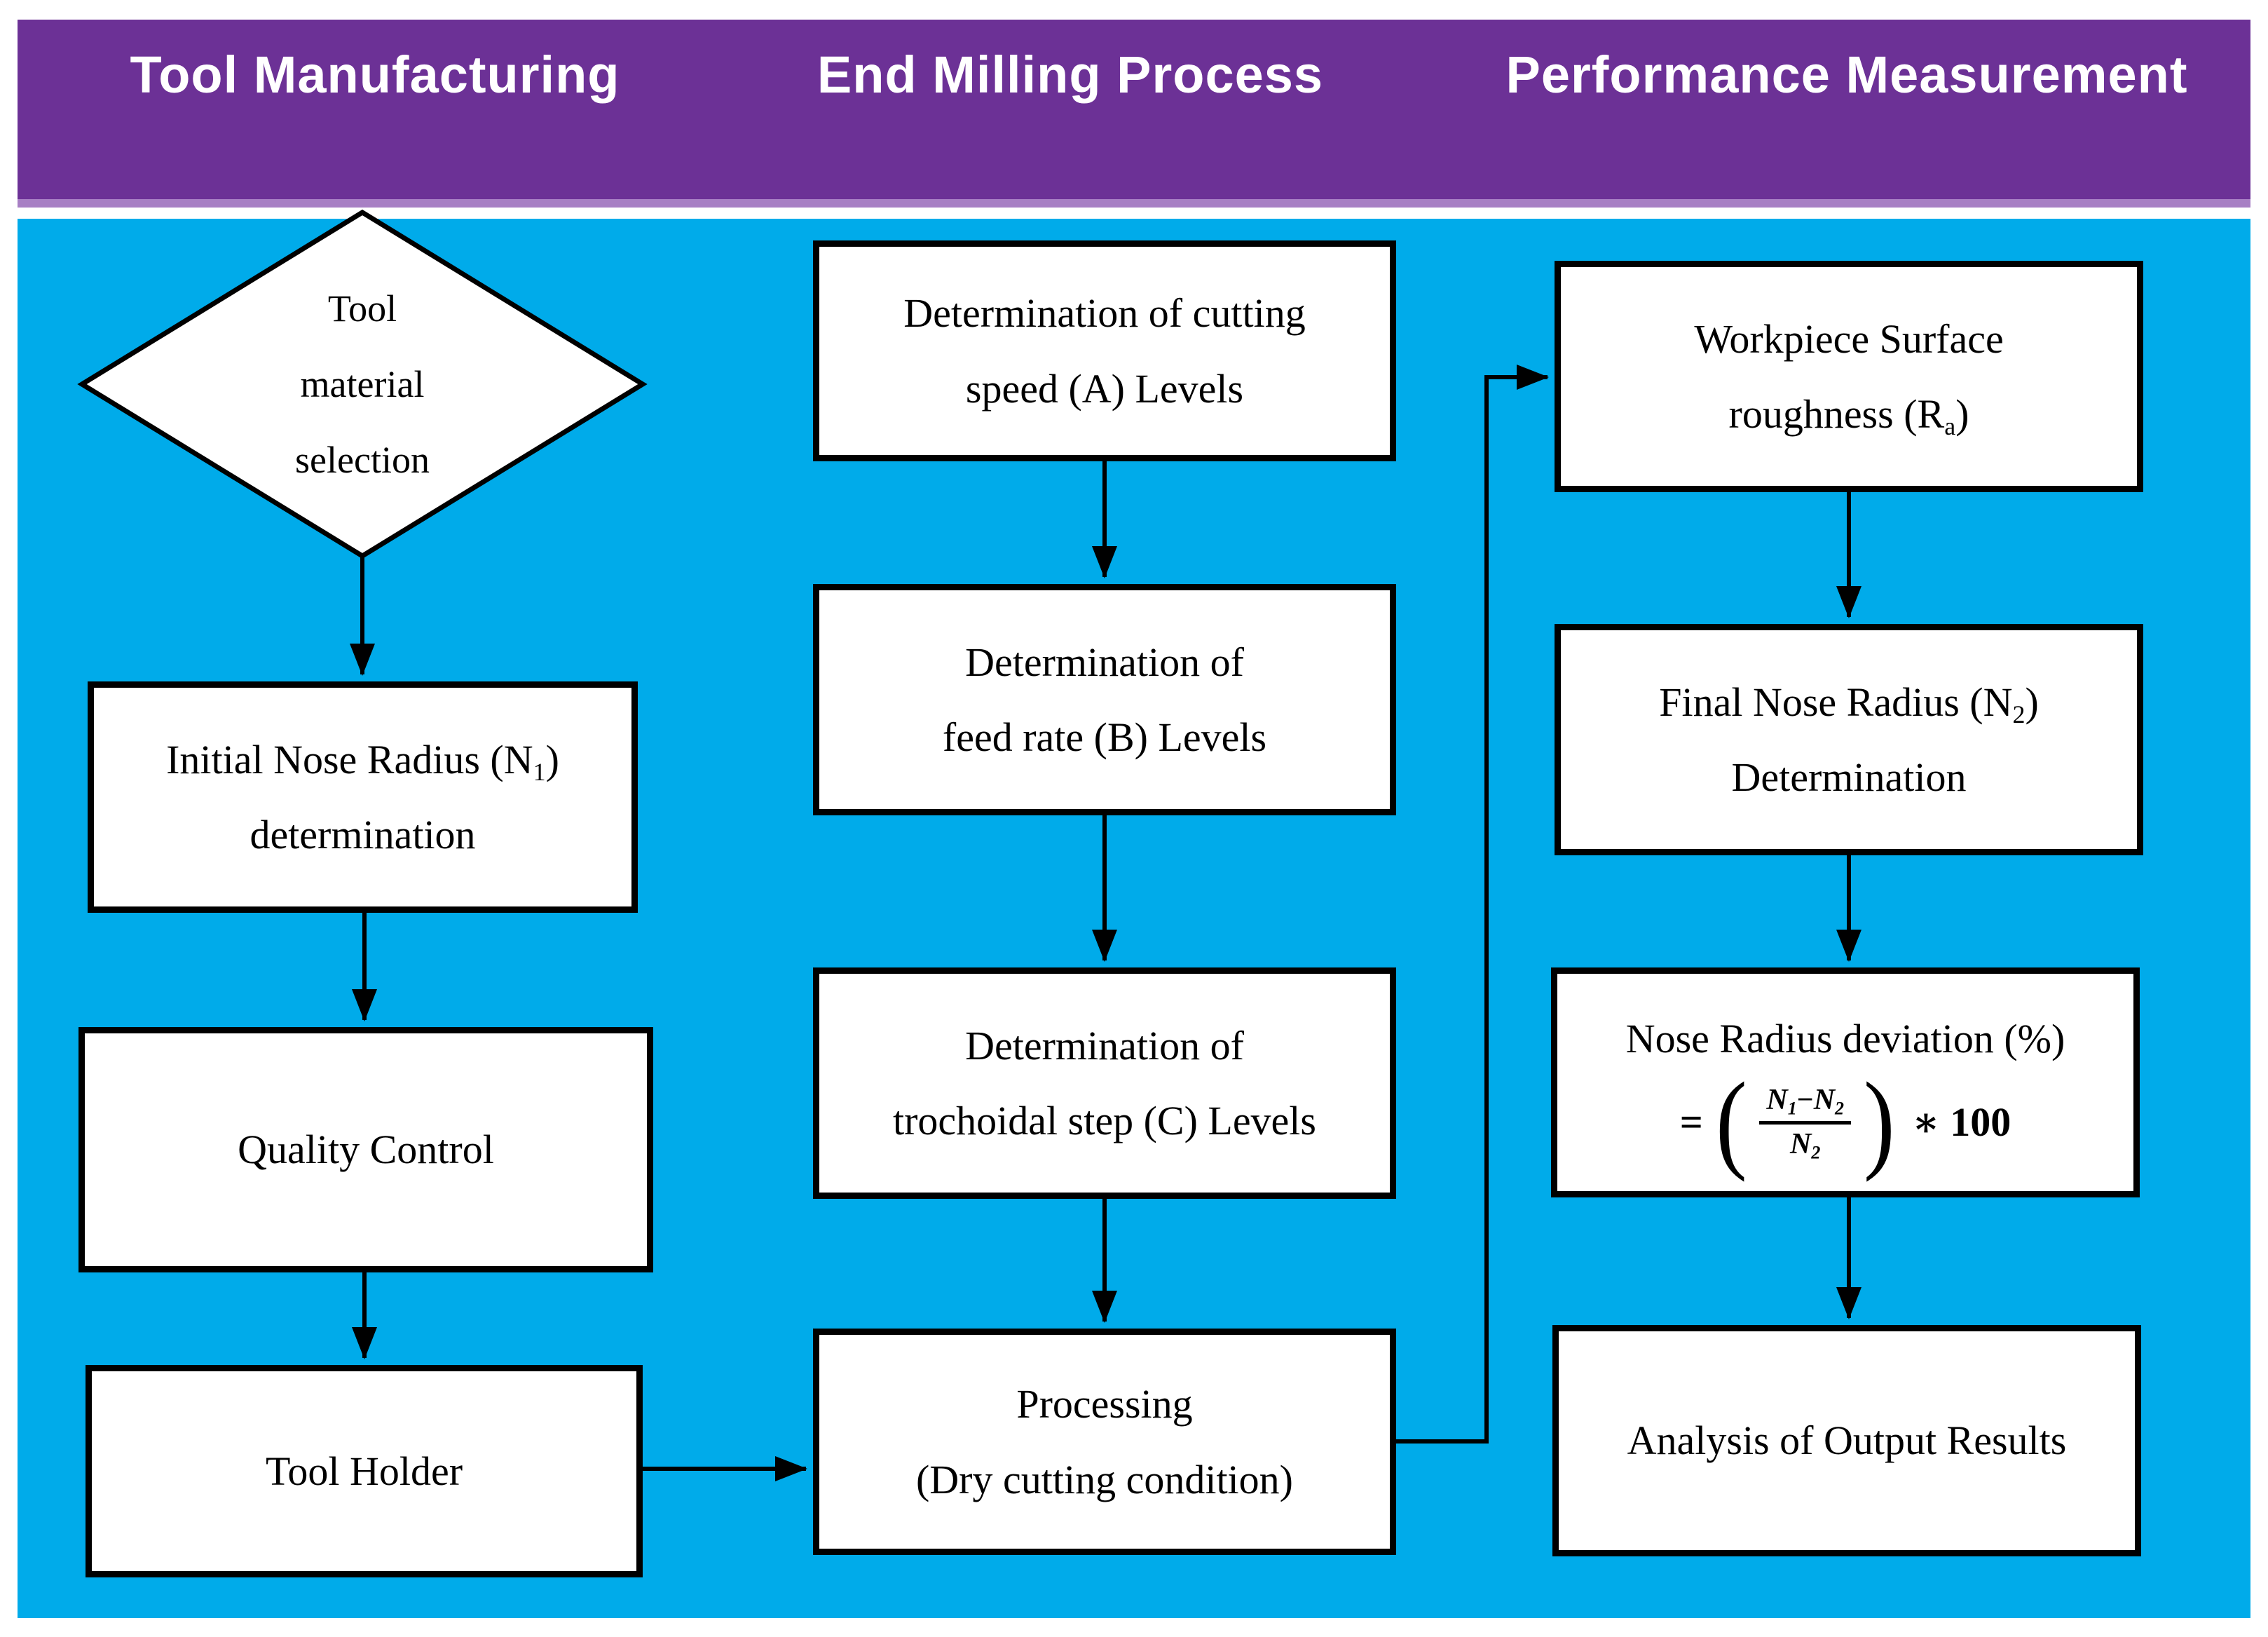 The height and width of the screenshot is (1637, 2268). I want to click on fraction-denominator: N2, so click(1806, 1145).